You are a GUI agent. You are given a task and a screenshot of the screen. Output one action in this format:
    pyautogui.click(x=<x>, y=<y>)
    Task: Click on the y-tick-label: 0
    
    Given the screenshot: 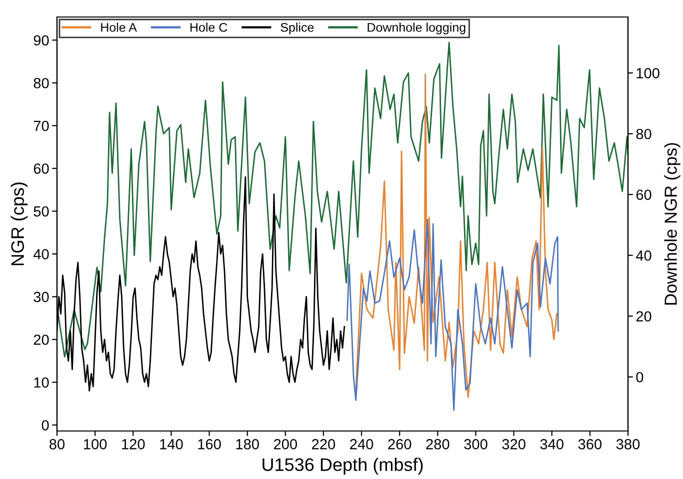 What is the action you would take?
    pyautogui.click(x=45, y=425)
    